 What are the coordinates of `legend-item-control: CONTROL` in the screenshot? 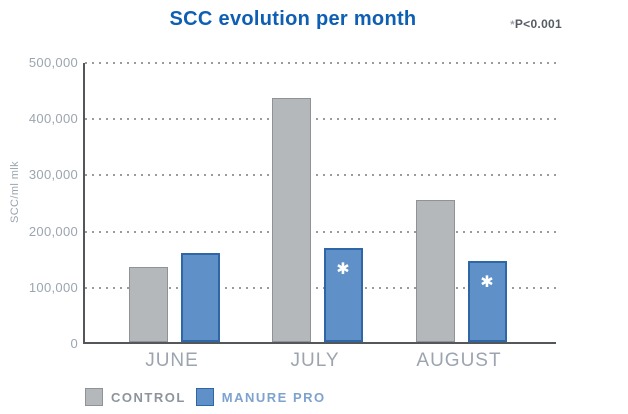 It's located at (135, 397).